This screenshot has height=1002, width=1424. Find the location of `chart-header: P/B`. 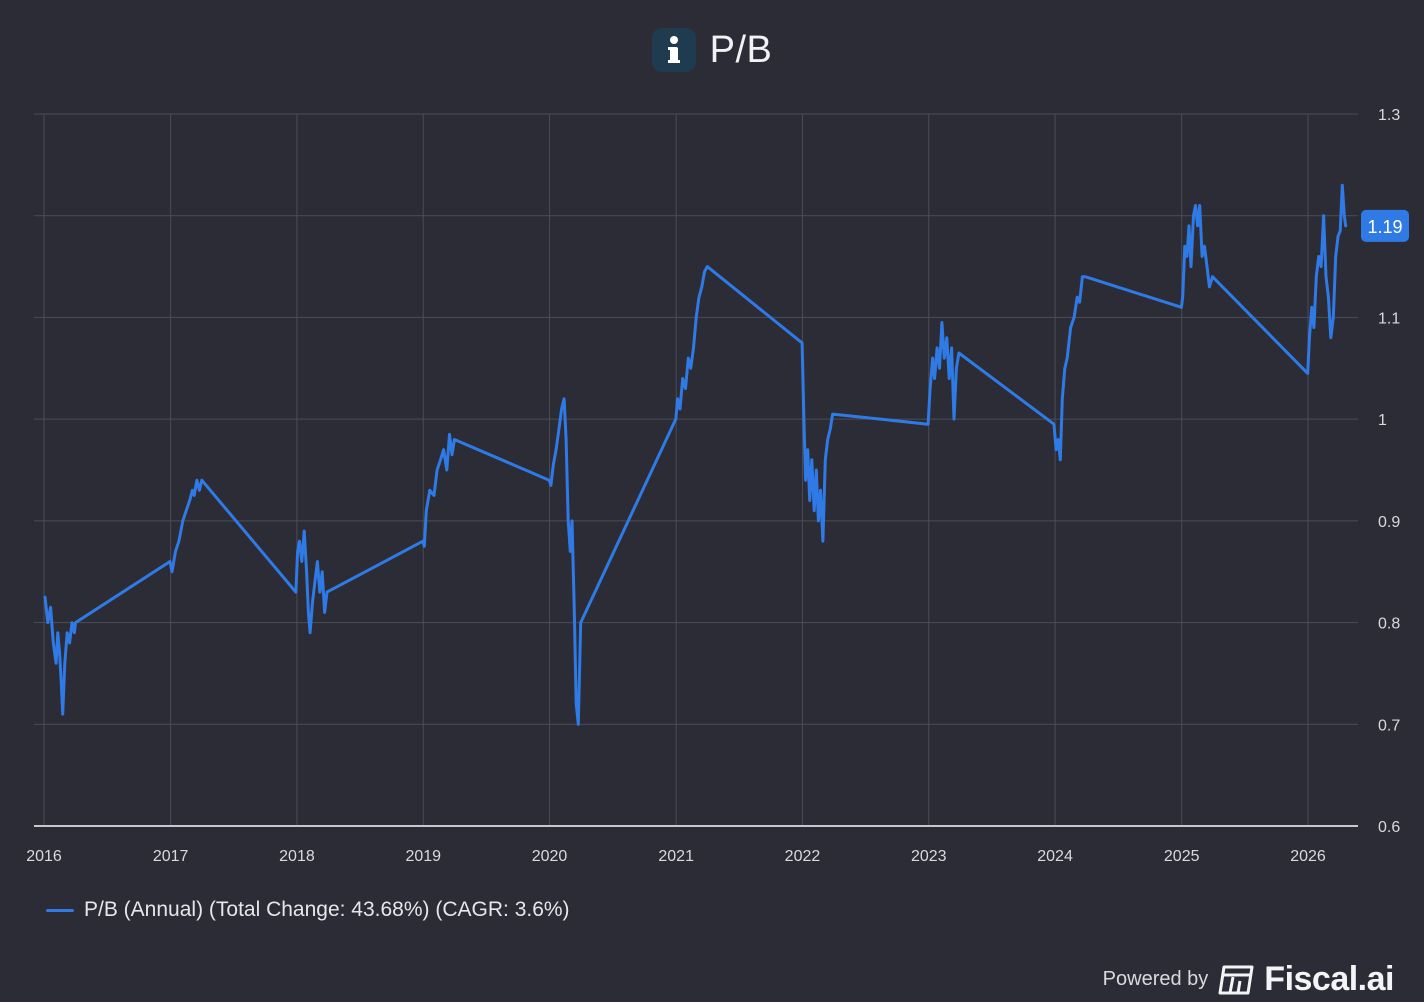

chart-header: P/B is located at coordinates (712, 50).